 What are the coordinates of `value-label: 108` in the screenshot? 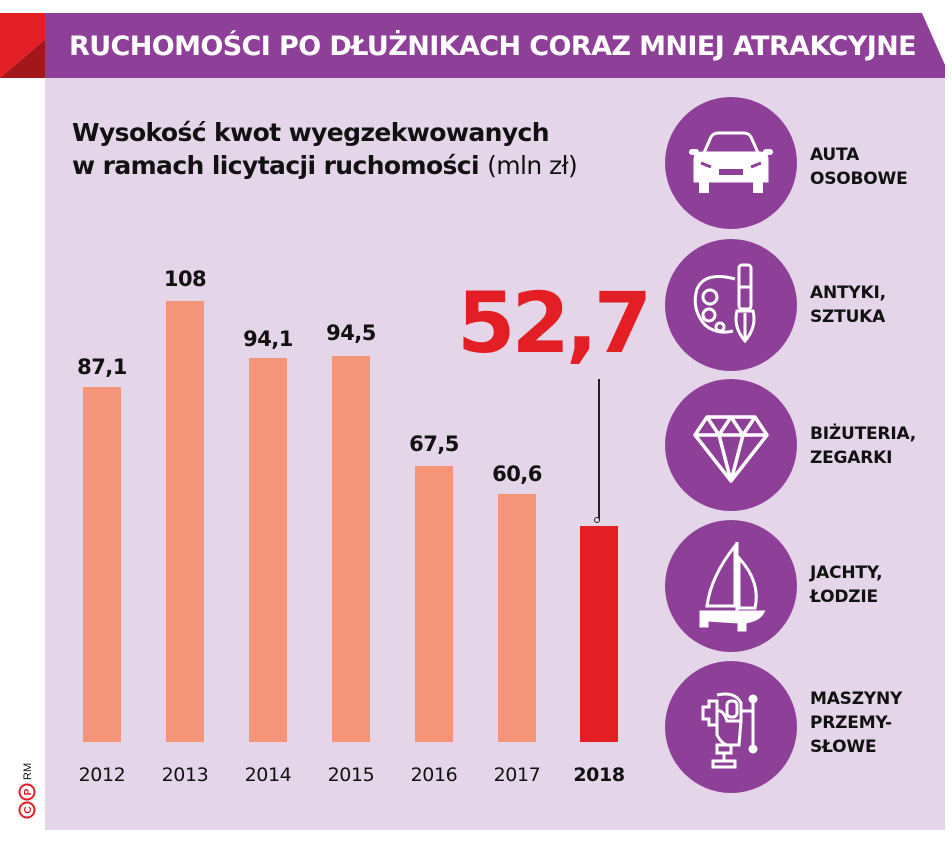 It's located at (185, 279).